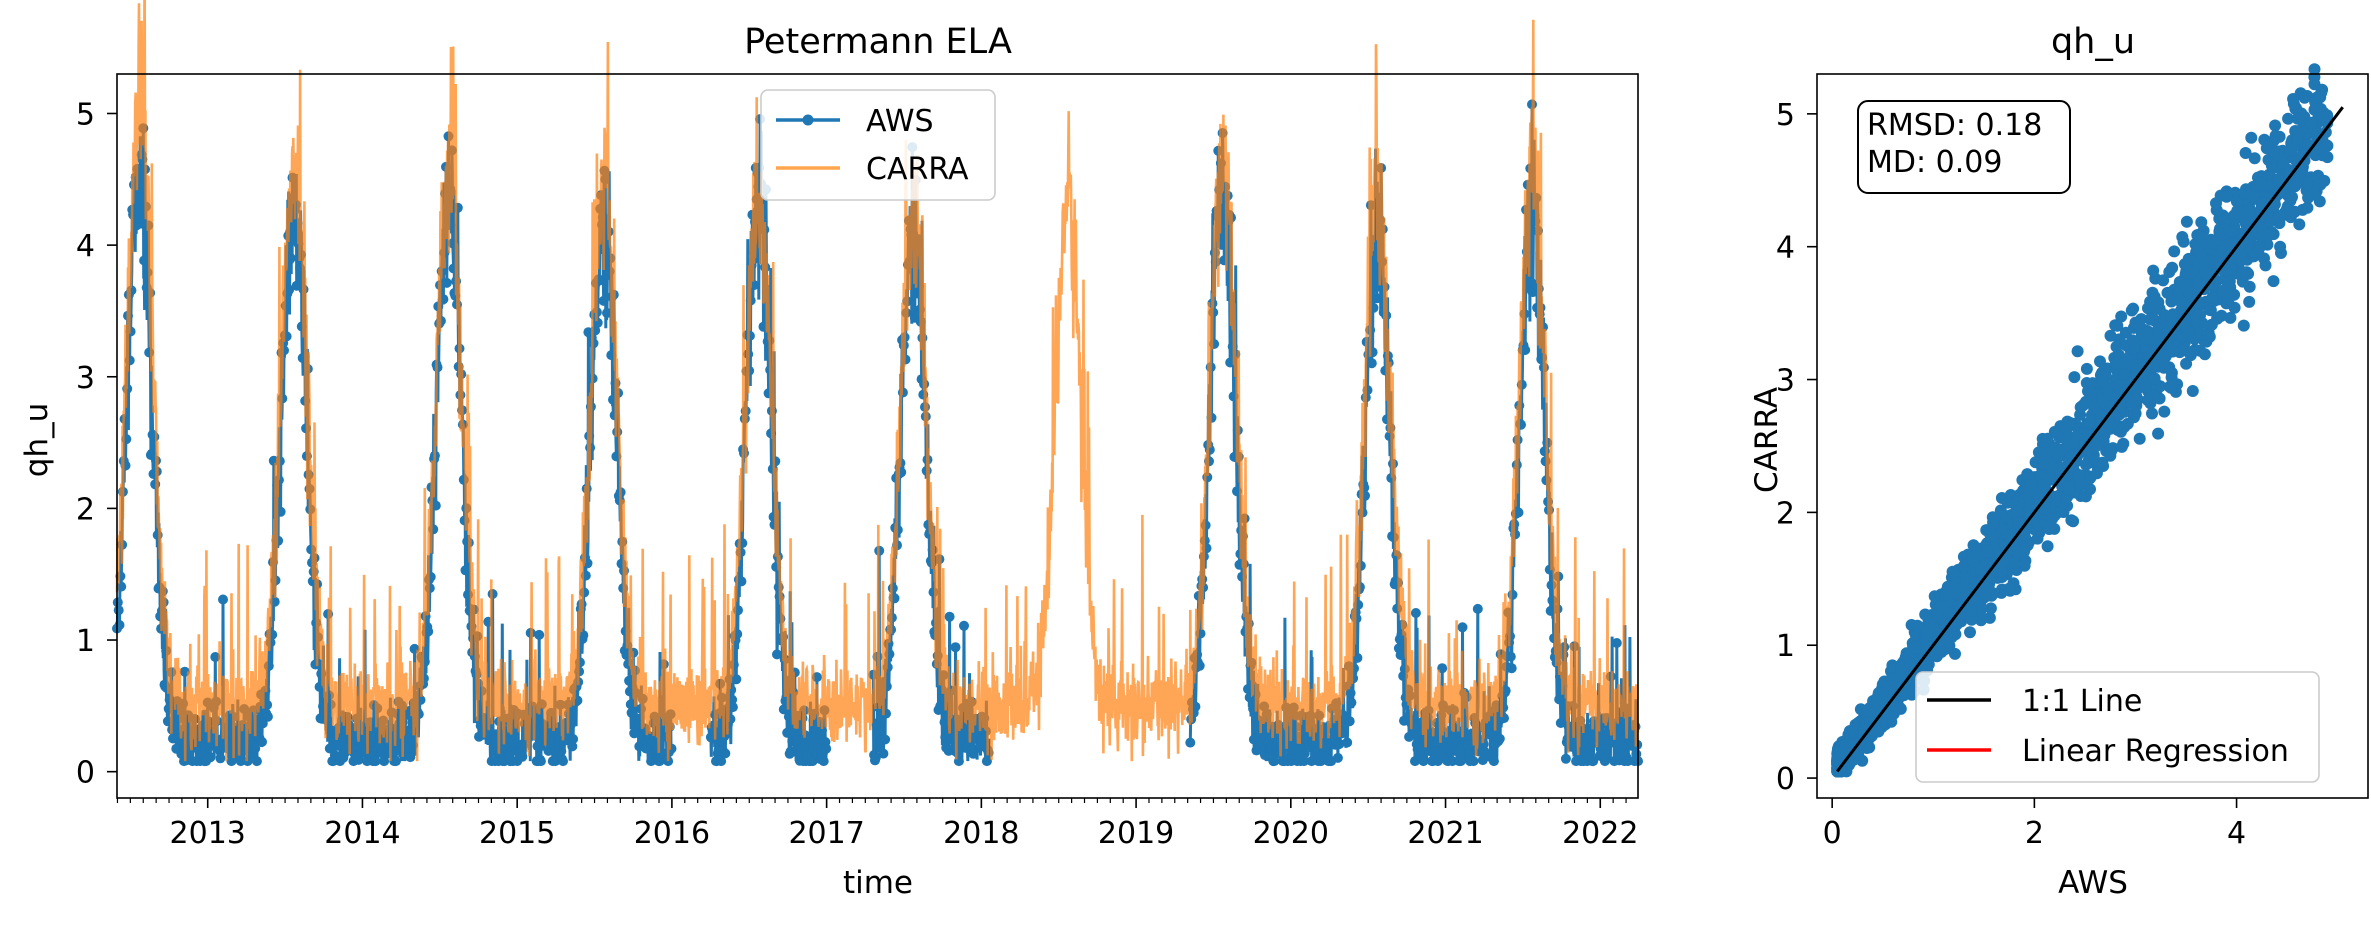 Image resolution: width=2371 pixels, height=926 pixels. What do you see at coordinates (2082, 701) in the screenshot?
I see `legend-one-to-one-label: 1:1 Line` at bounding box center [2082, 701].